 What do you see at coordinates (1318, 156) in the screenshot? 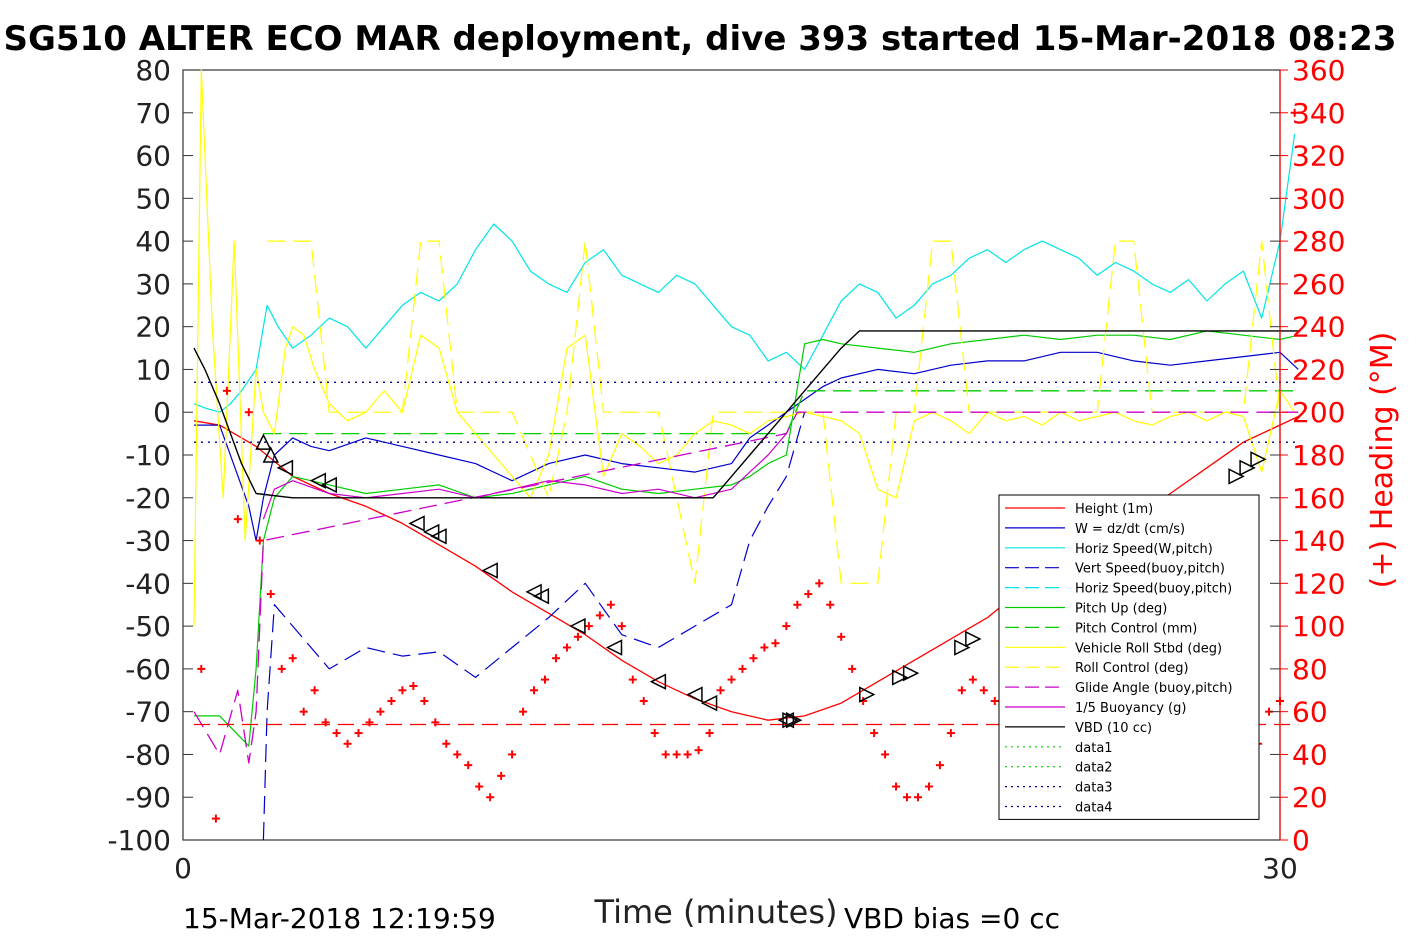
I see `right-tick-label: 320` at bounding box center [1318, 156].